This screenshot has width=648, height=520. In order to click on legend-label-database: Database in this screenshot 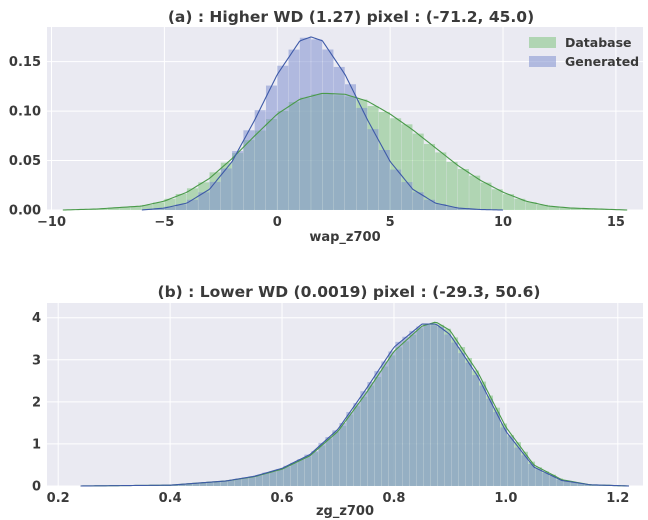, I will do `click(598, 42)`.